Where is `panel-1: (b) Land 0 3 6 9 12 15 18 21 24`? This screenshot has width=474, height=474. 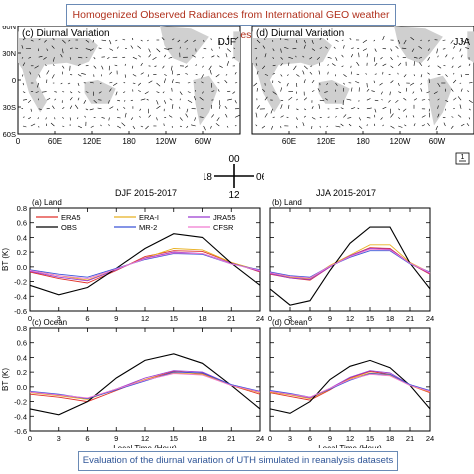
panel-1: (b) Land 0 3 6 9 12 15 18 21 24 is located at coordinates (351, 260).